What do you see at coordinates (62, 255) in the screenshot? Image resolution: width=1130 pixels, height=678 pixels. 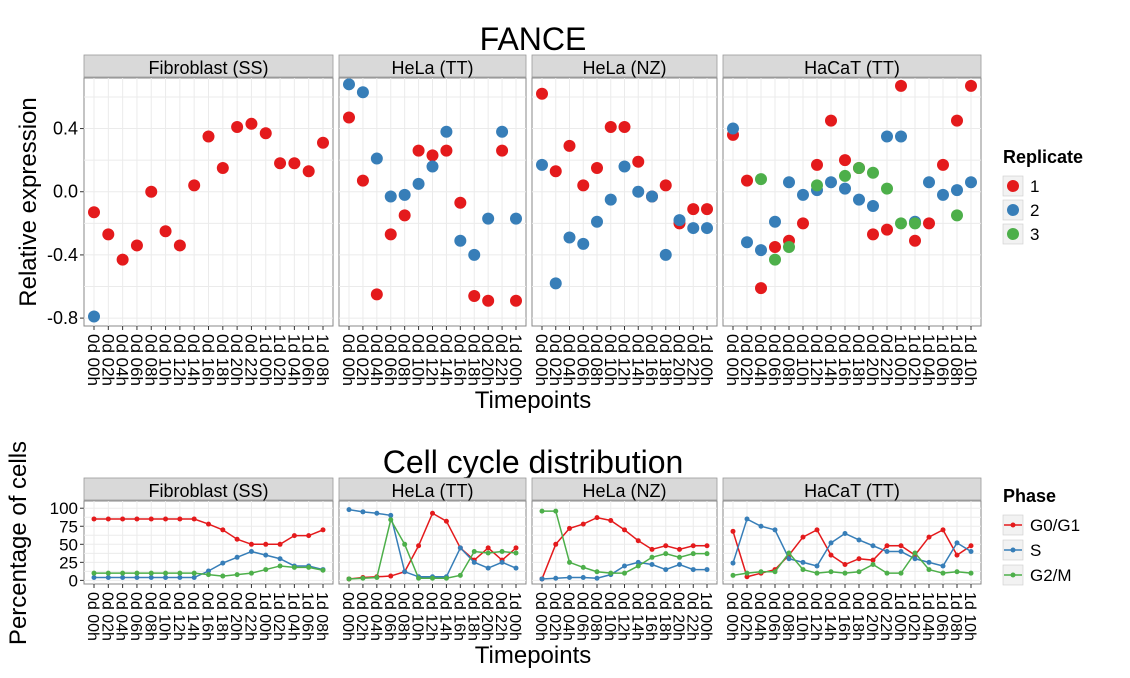 I see `y-tick-label: -0.4` at bounding box center [62, 255].